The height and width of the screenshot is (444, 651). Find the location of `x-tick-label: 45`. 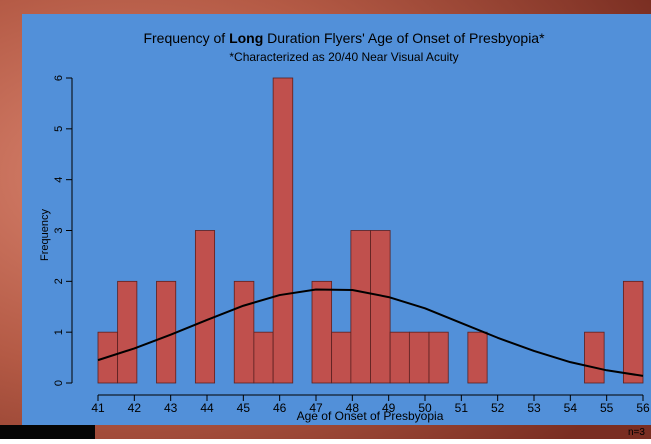

x-tick-label: 45 is located at coordinates (244, 408).